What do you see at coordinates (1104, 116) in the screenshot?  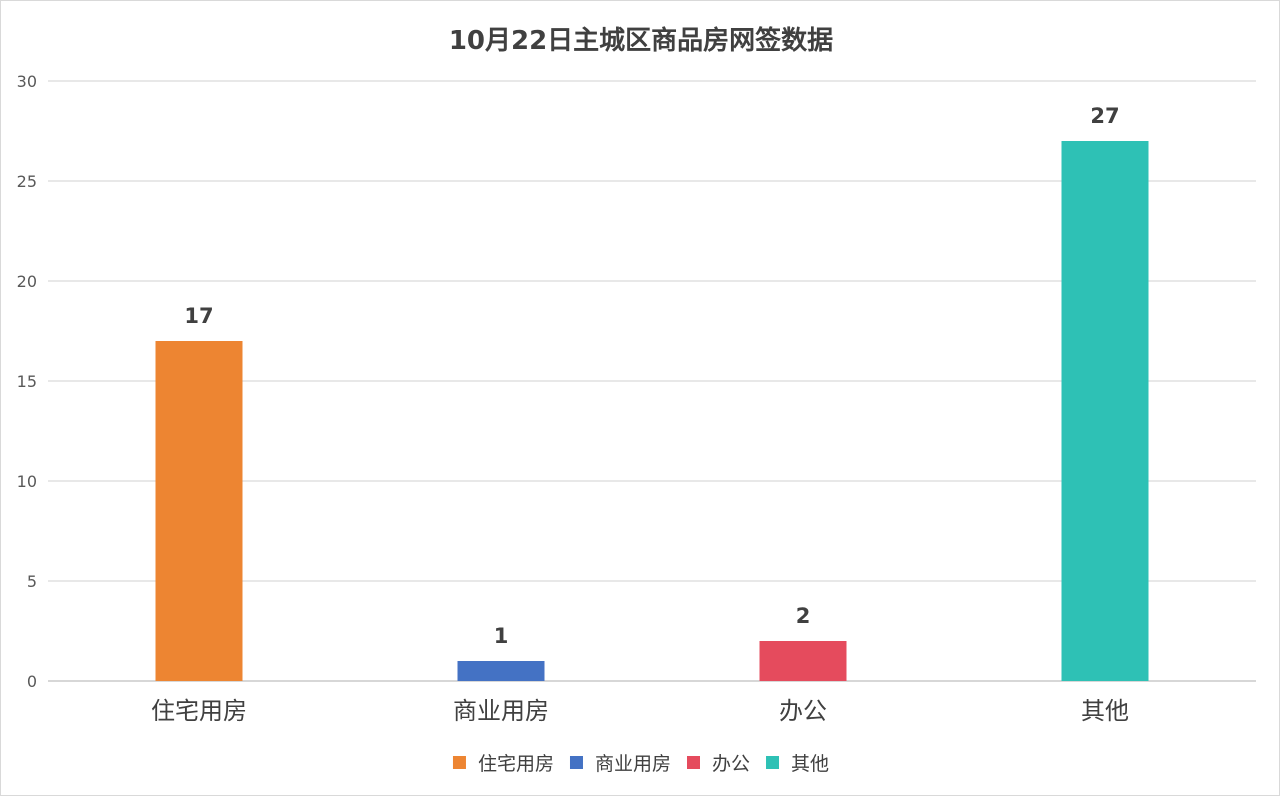 I see `data-label: 27` at bounding box center [1104, 116].